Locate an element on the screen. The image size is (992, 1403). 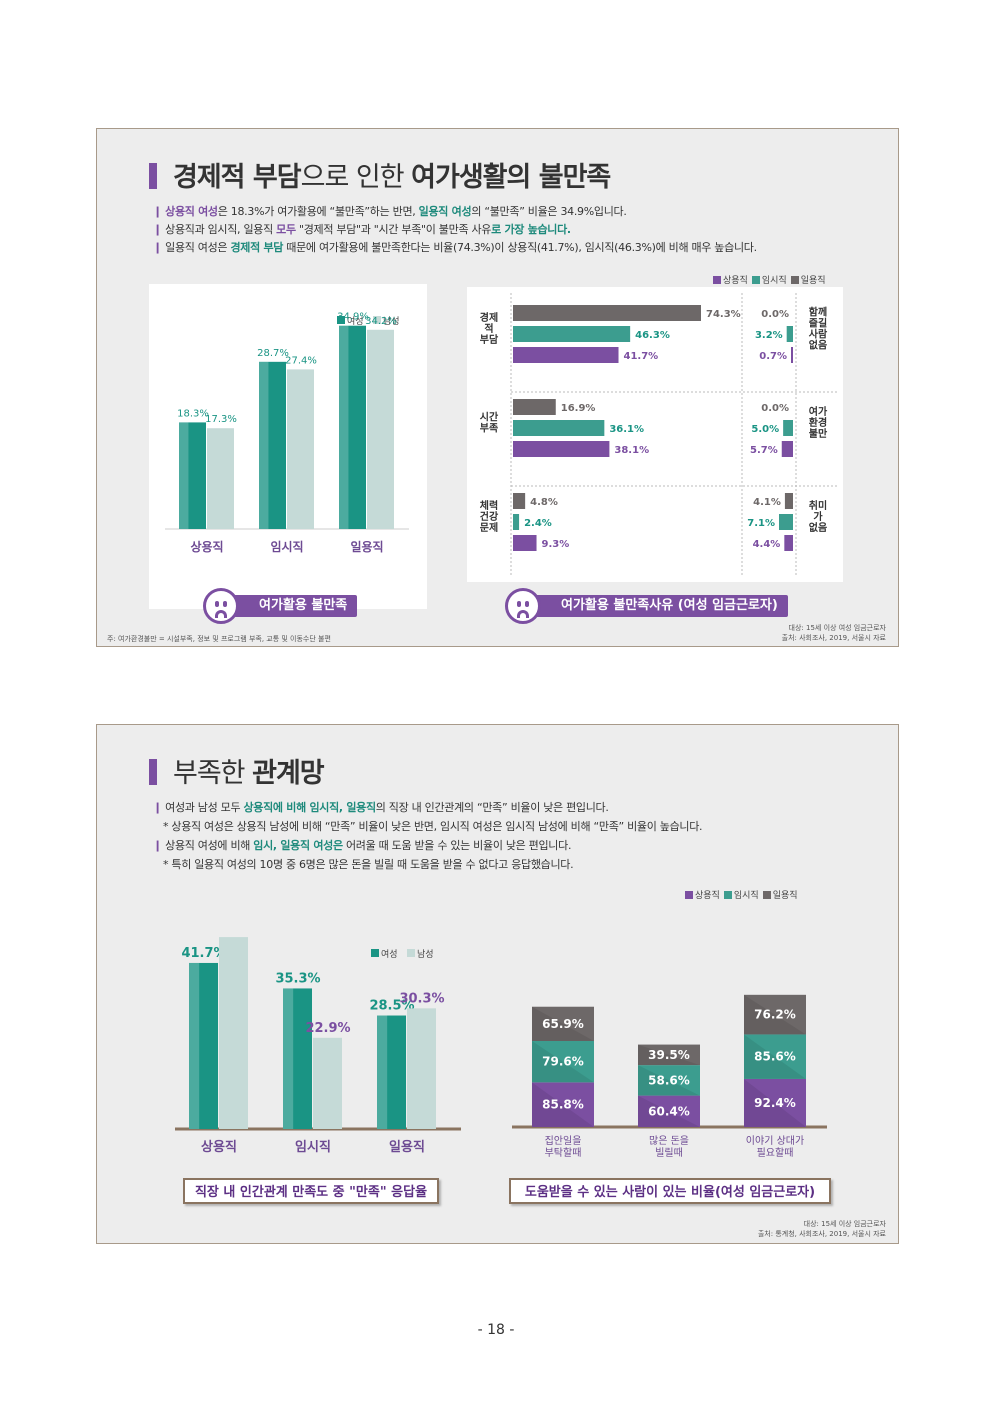
data-label: 28.5% is located at coordinates (391, 1006).